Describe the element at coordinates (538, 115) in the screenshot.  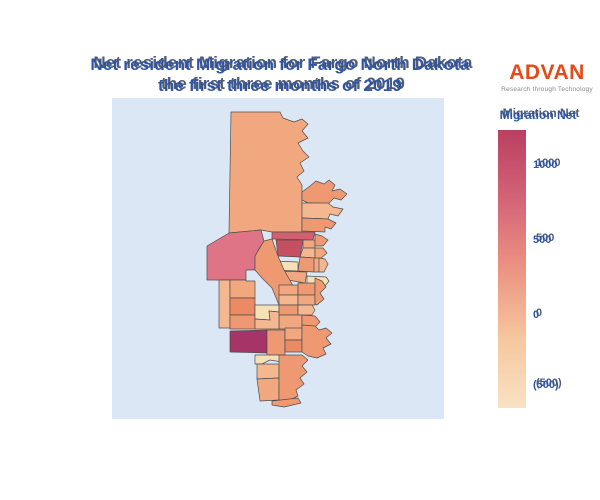
I see `colorbar-label: Migration Net` at that location.